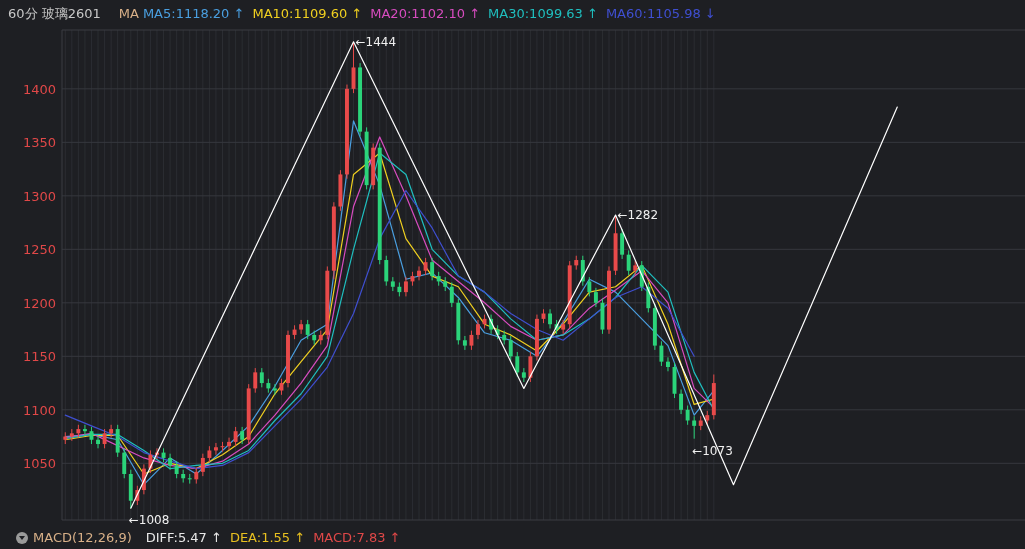 This screenshot has height=549, width=1025. Describe the element at coordinates (39, 196) in the screenshot. I see `y-tick-label: 1300` at that location.